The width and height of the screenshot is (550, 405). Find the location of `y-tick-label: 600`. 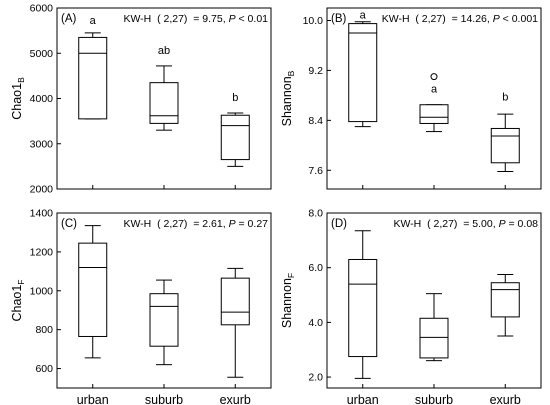

y-tick-label: 600 is located at coordinates (44, 369).